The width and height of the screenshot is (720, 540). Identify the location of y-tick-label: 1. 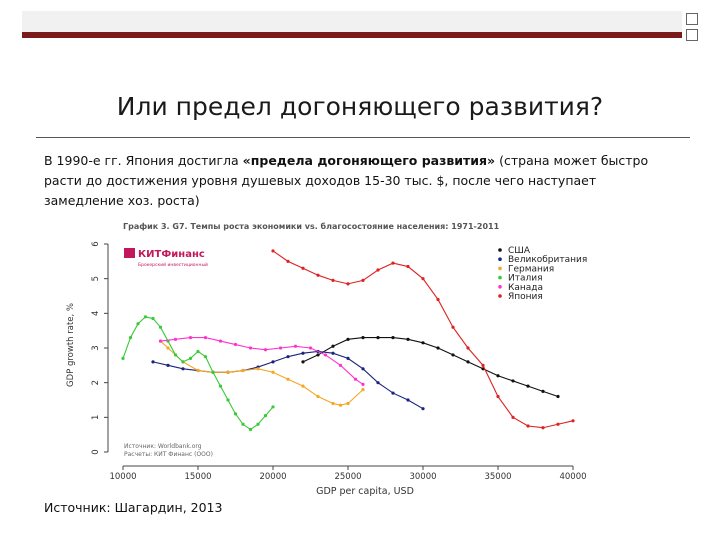
(96, 417).